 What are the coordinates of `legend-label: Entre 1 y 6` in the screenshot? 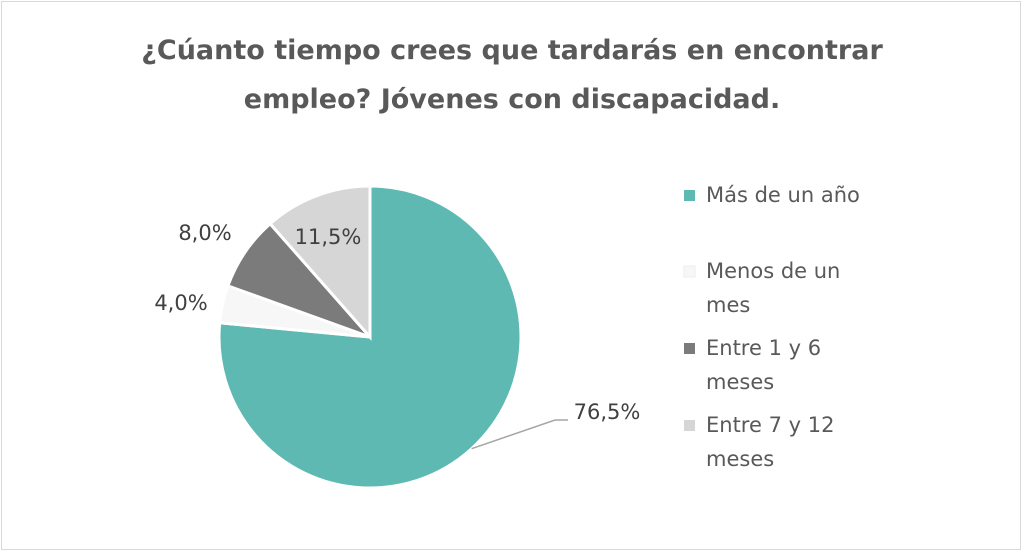 It's located at (763, 348).